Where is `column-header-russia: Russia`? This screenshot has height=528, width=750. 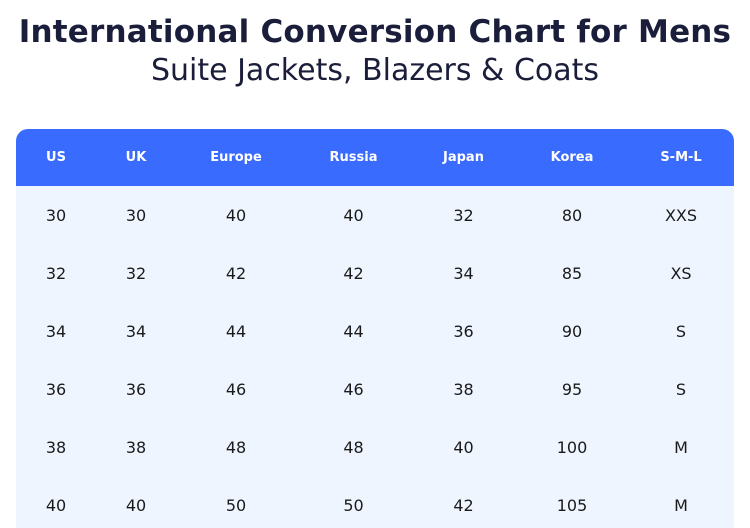 column-header-russia: Russia is located at coordinates (353, 157).